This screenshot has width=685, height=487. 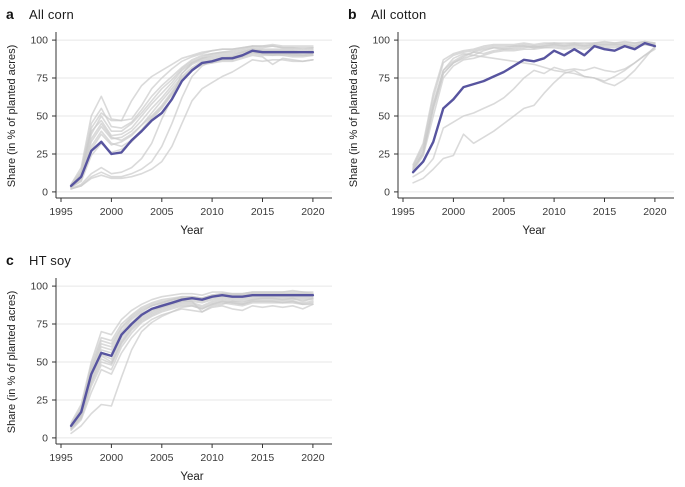 What do you see at coordinates (10, 14) in the screenshot?
I see `panel-letter-a: a` at bounding box center [10, 14].